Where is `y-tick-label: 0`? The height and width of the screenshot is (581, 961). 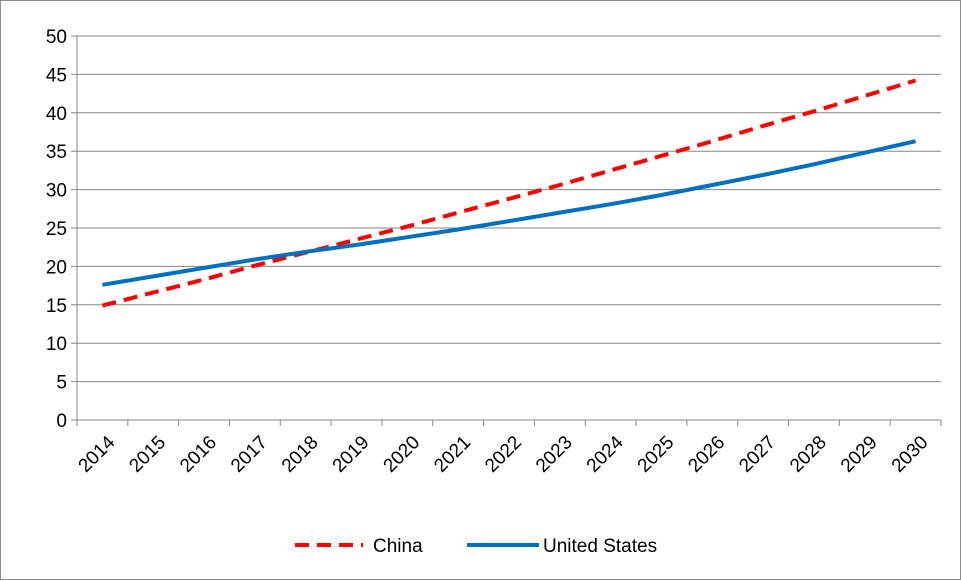
y-tick-label: 0 is located at coordinates (61, 421).